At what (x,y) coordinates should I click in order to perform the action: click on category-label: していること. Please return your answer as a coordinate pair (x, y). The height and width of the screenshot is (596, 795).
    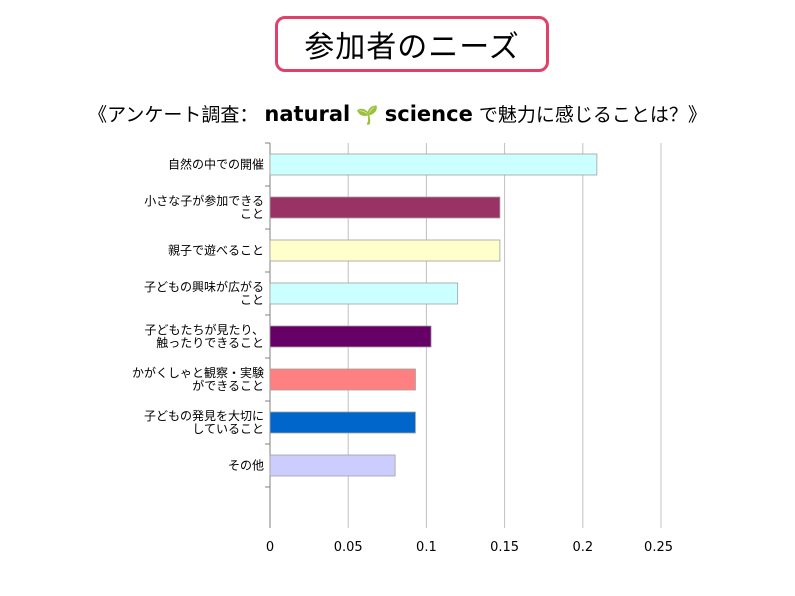
    Looking at the image, I should click on (228, 429).